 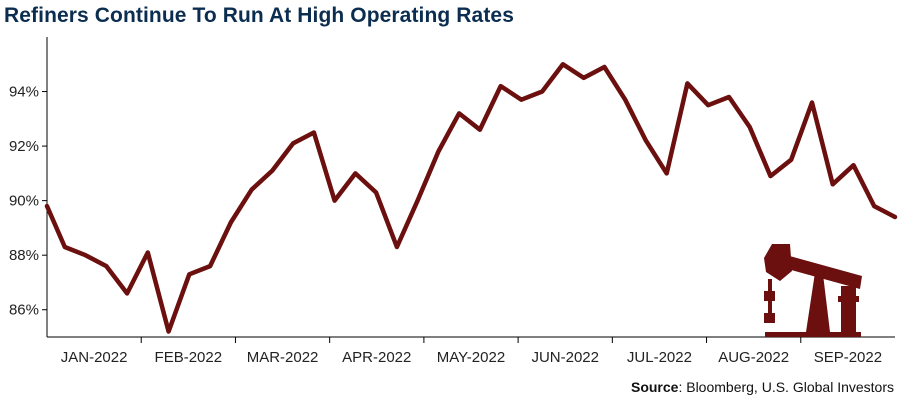 What do you see at coordinates (659, 357) in the screenshot?
I see `x-tick-label: JUL-2022` at bounding box center [659, 357].